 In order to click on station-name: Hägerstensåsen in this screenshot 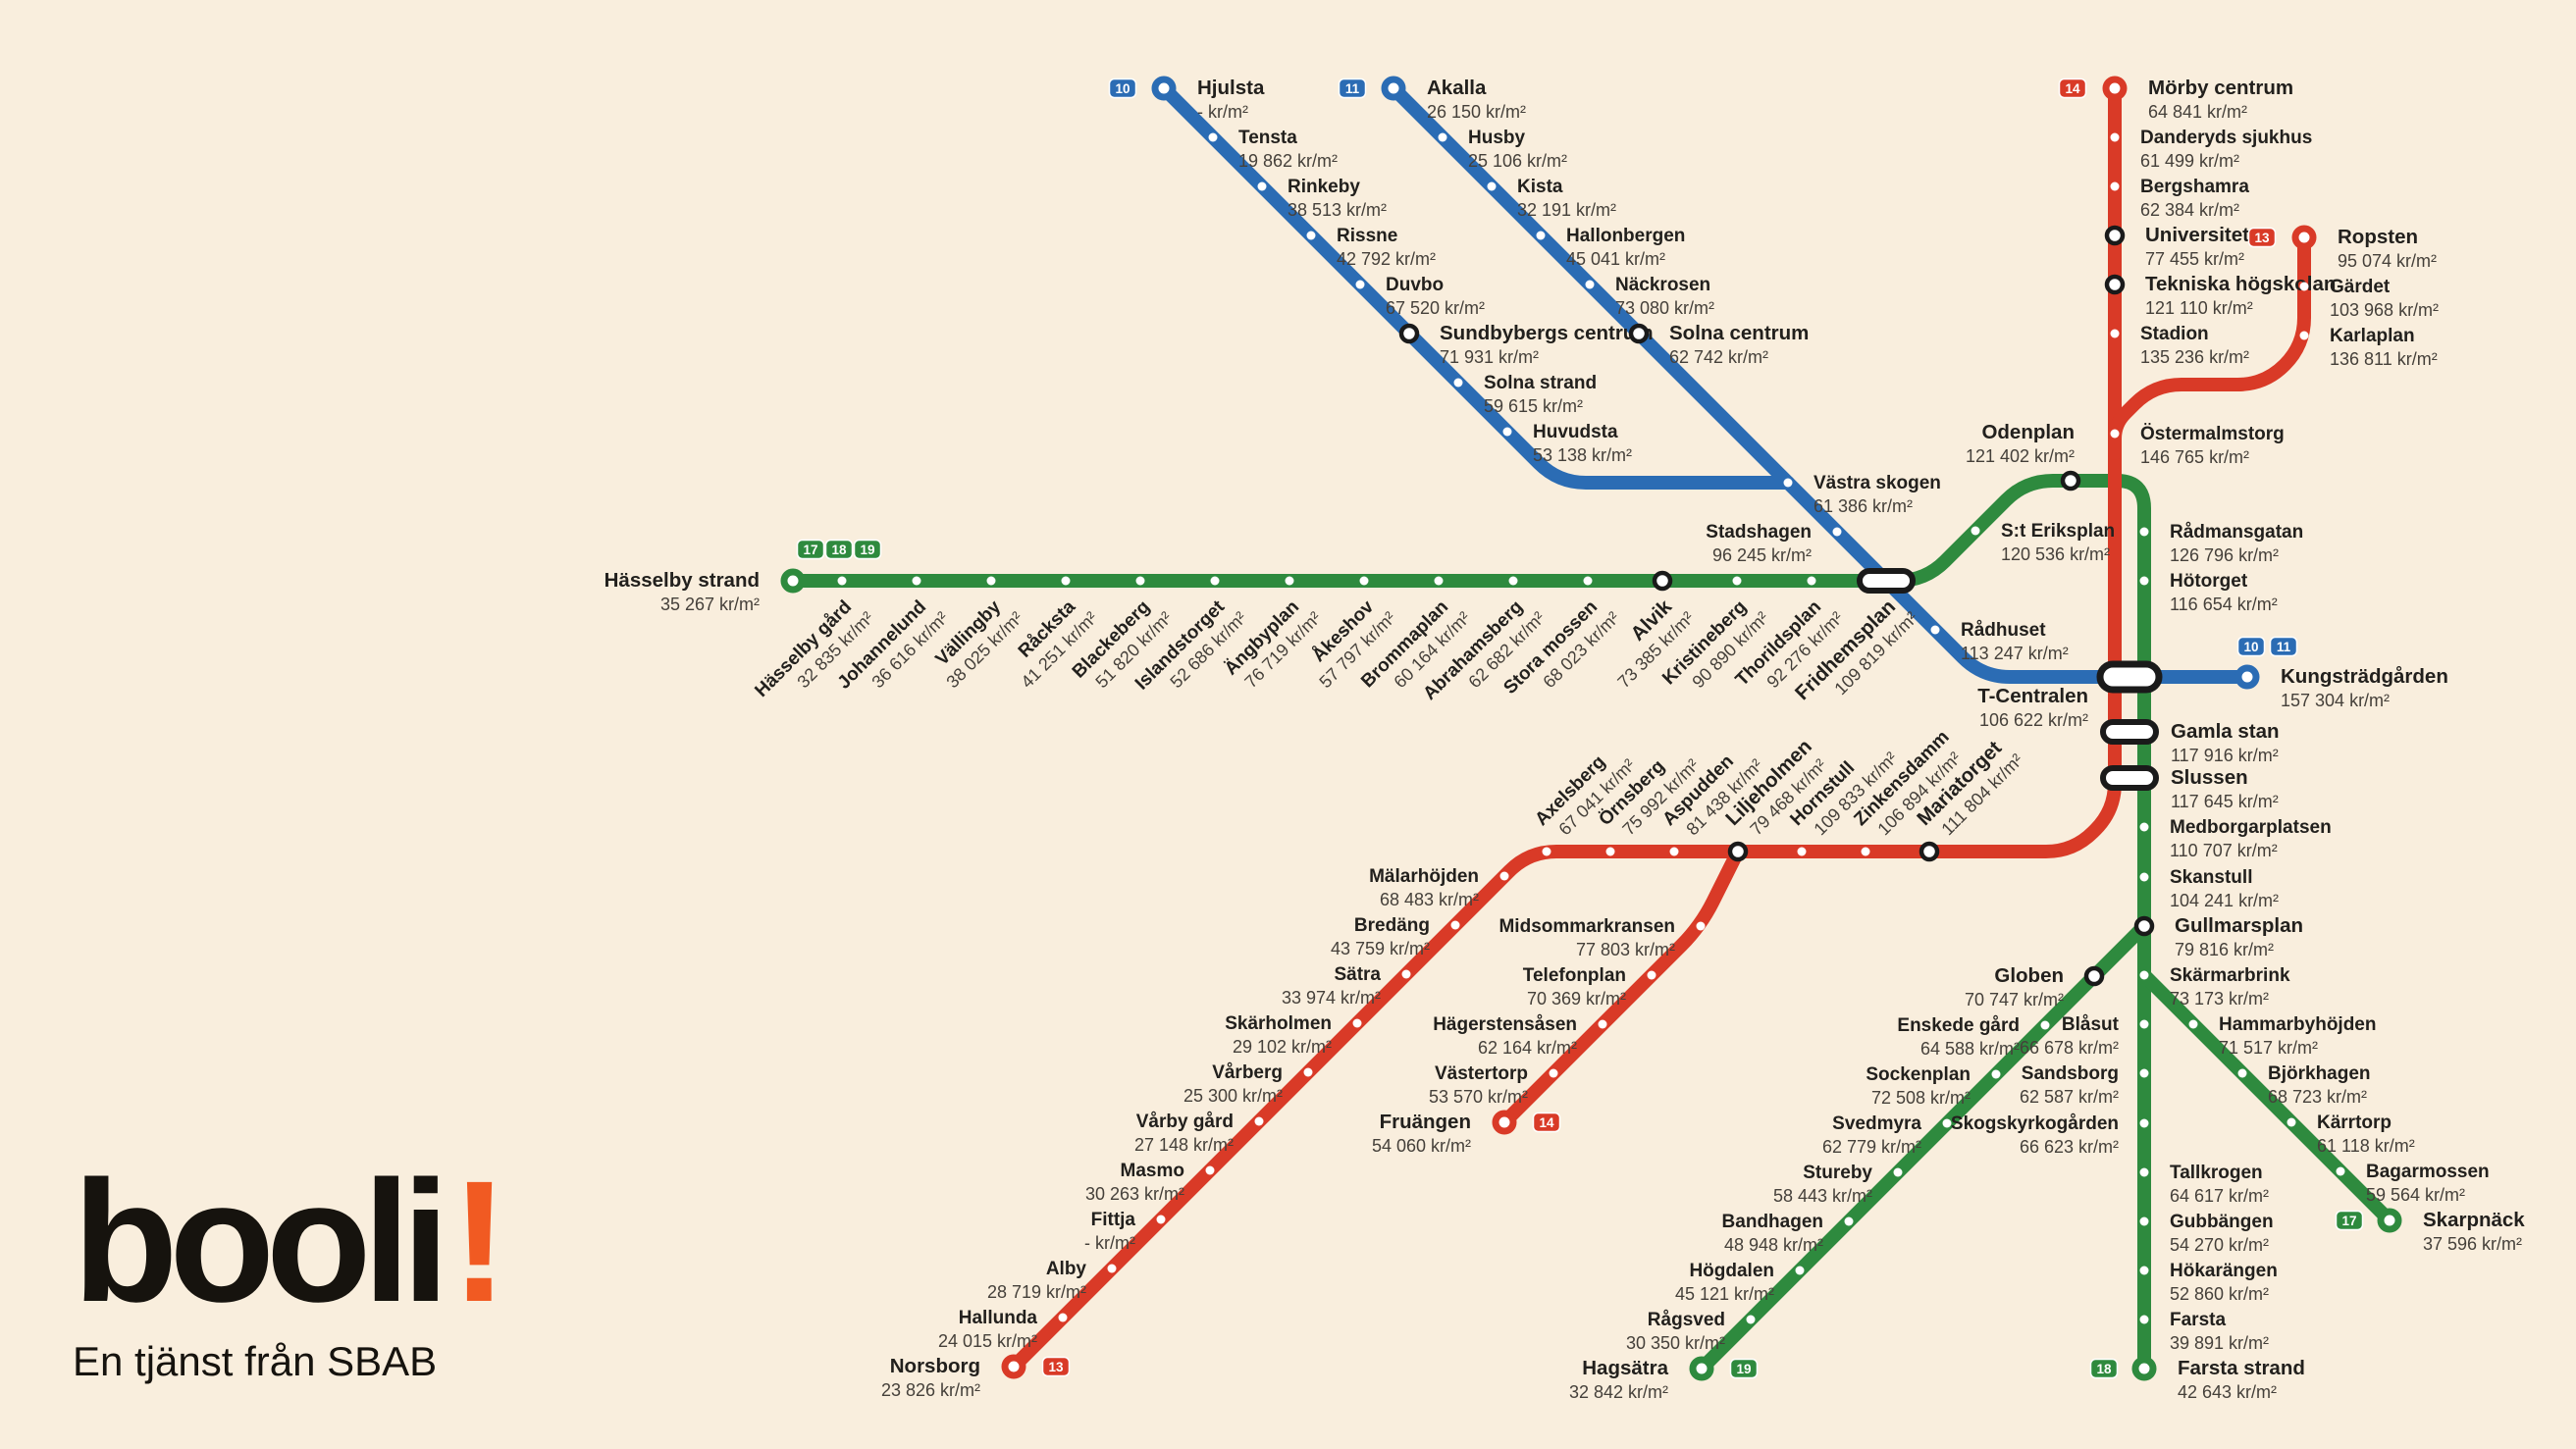, I will do `click(1505, 1025)`.